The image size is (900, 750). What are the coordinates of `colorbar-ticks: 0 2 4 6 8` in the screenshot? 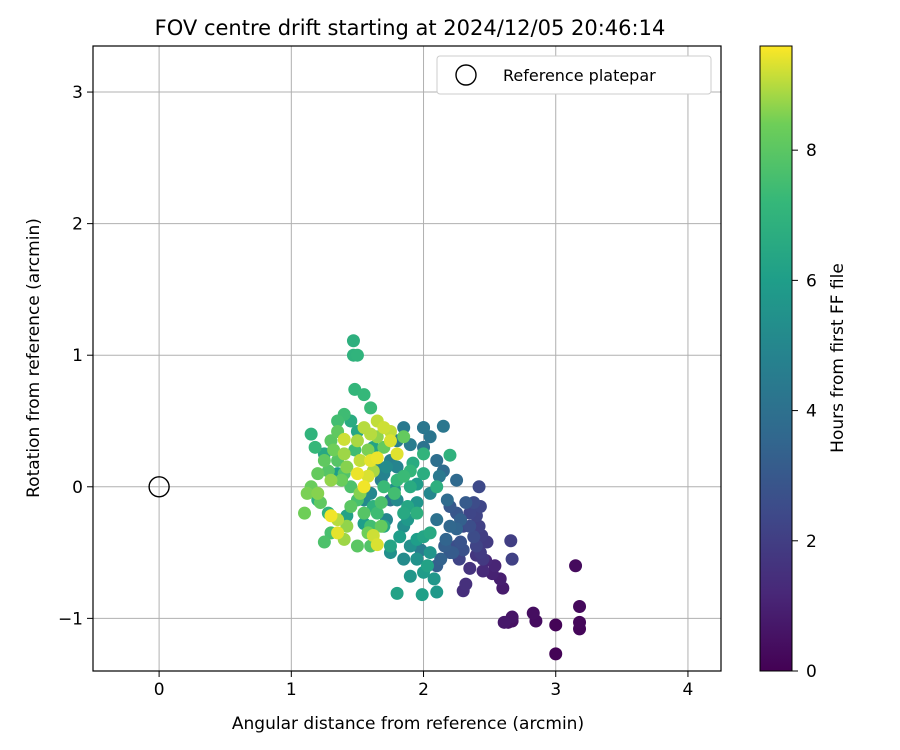 It's located at (804, 411).